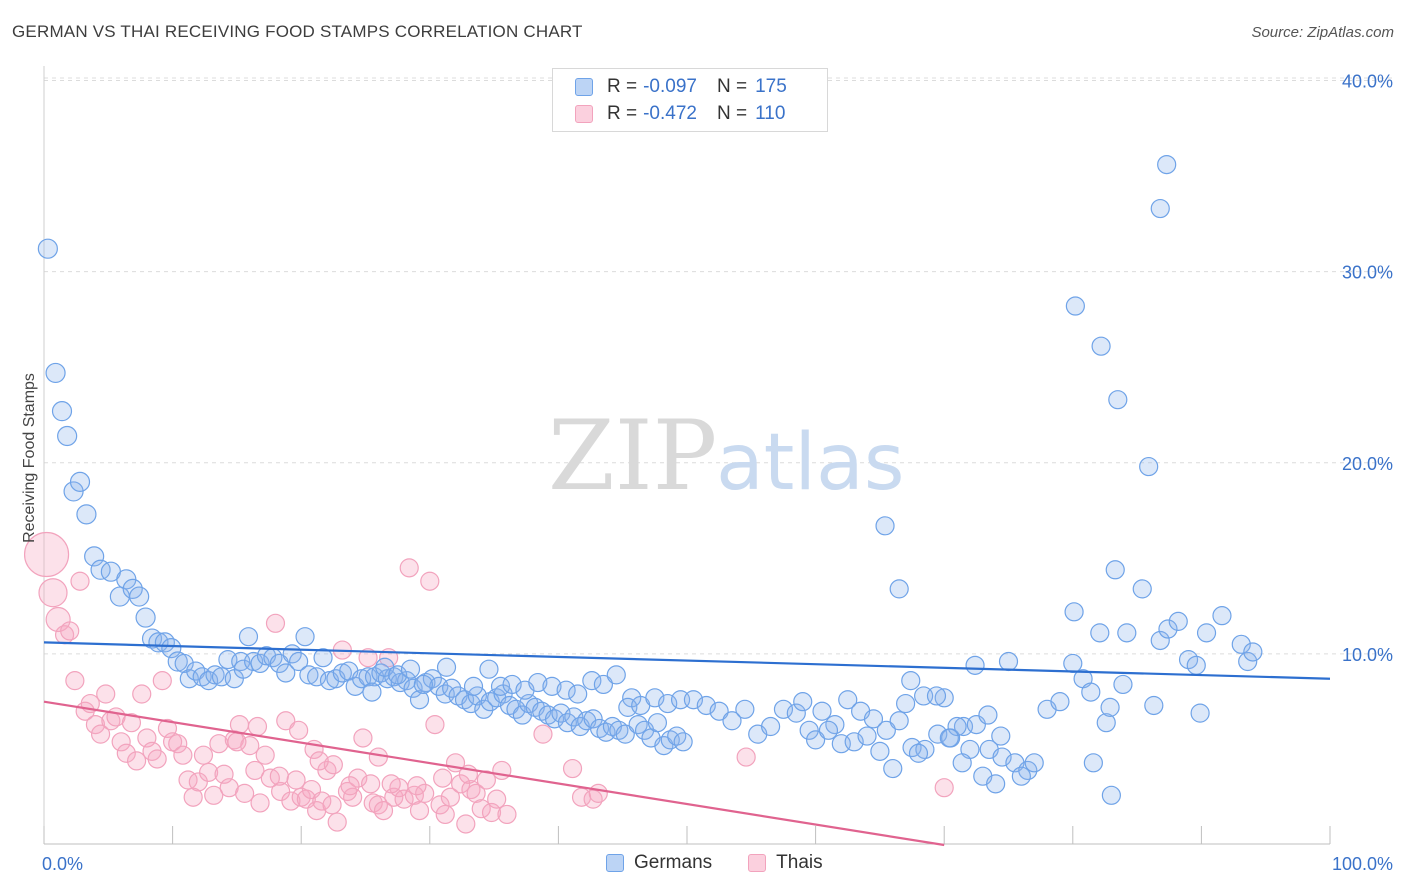 The height and width of the screenshot is (892, 1406). Describe the element at coordinates (62, 864) in the screenshot. I see `x-tick-label-min: 0.0%` at that location.